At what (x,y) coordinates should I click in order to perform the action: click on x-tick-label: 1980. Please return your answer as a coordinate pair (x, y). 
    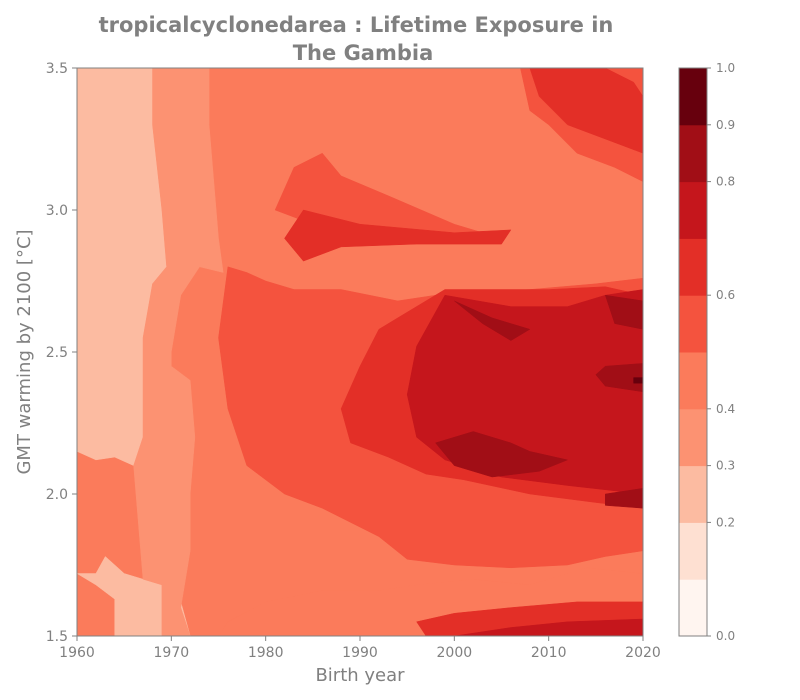
    Looking at the image, I should click on (266, 653).